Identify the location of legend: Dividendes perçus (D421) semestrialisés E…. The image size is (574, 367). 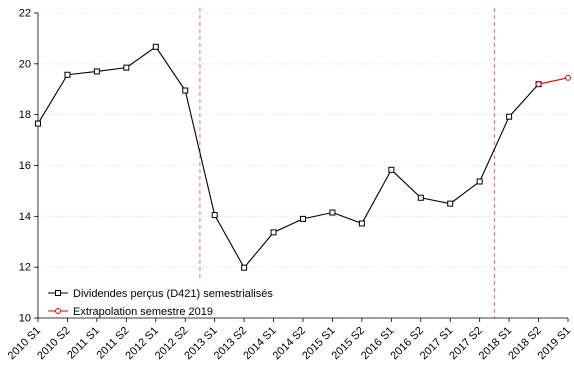
(160, 303).